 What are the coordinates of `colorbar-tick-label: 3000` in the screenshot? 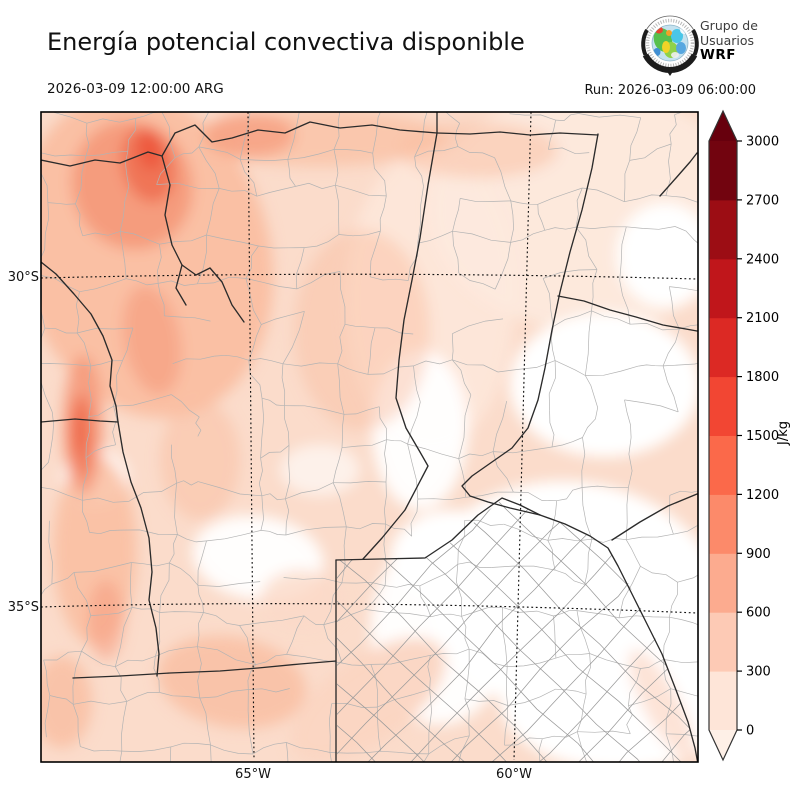 It's located at (762, 142).